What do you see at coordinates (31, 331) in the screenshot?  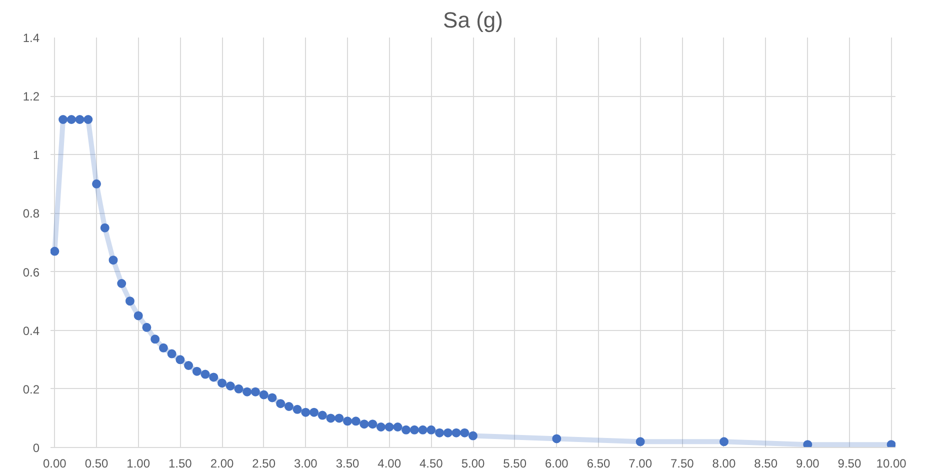 I see `y-tick-label: 0.4` at bounding box center [31, 331].